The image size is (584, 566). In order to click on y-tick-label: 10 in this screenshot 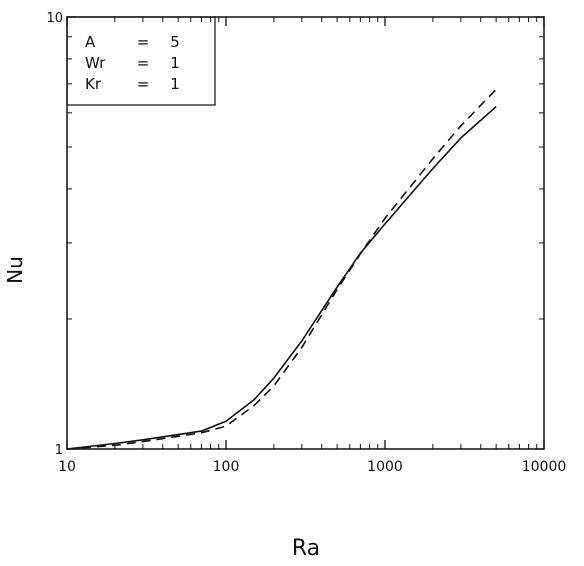, I will do `click(54, 18)`.